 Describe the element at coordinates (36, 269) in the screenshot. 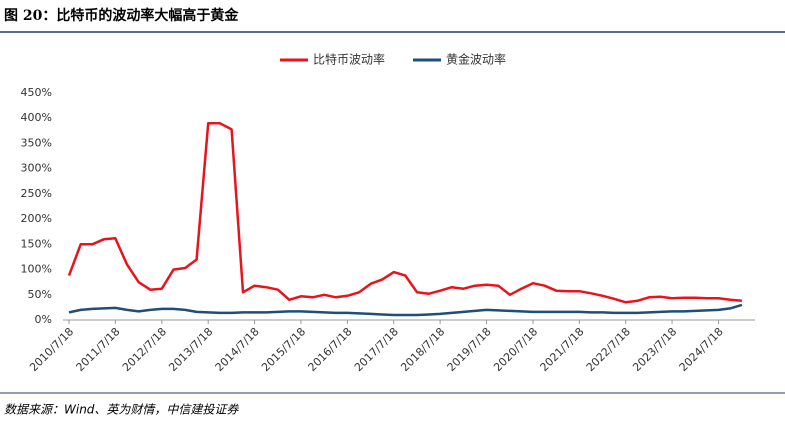

I see `y-tick-label: 100%` at that location.